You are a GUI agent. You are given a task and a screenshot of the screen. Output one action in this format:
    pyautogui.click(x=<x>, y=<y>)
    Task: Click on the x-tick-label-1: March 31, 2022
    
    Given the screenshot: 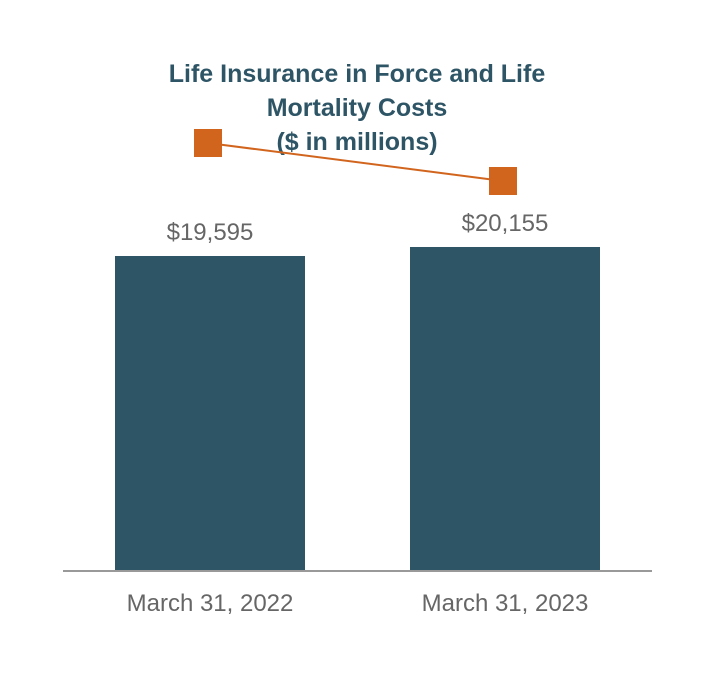 What is the action you would take?
    pyautogui.click(x=210, y=603)
    